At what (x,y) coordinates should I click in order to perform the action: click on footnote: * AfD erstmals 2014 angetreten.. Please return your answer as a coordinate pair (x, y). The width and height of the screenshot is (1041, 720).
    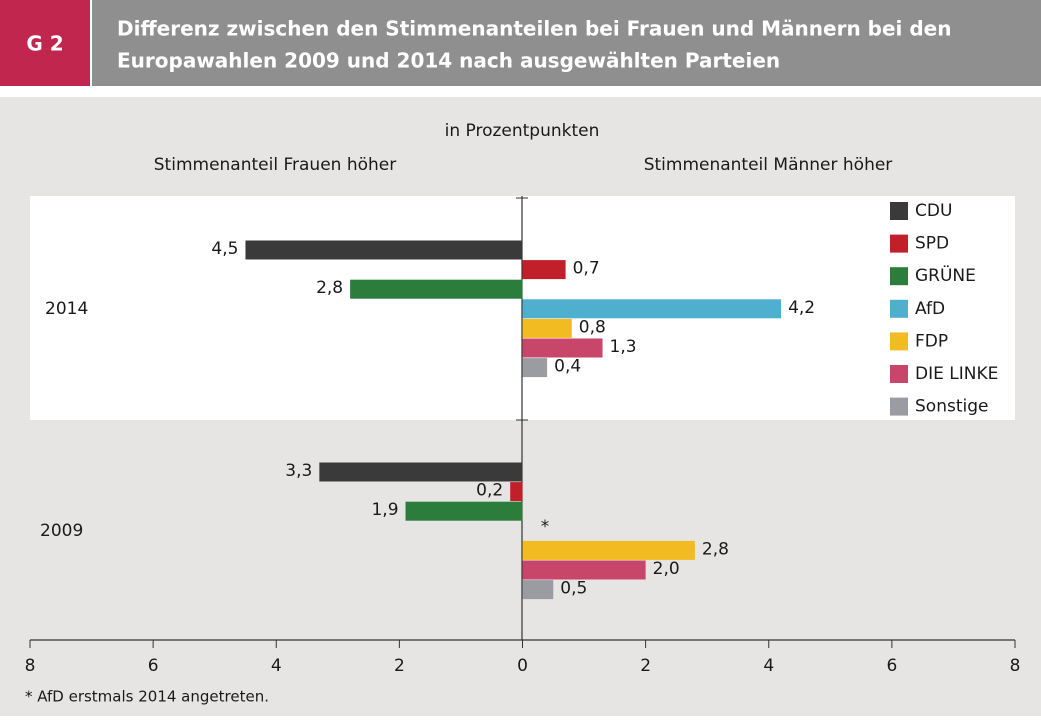
    Looking at the image, I should click on (147, 697).